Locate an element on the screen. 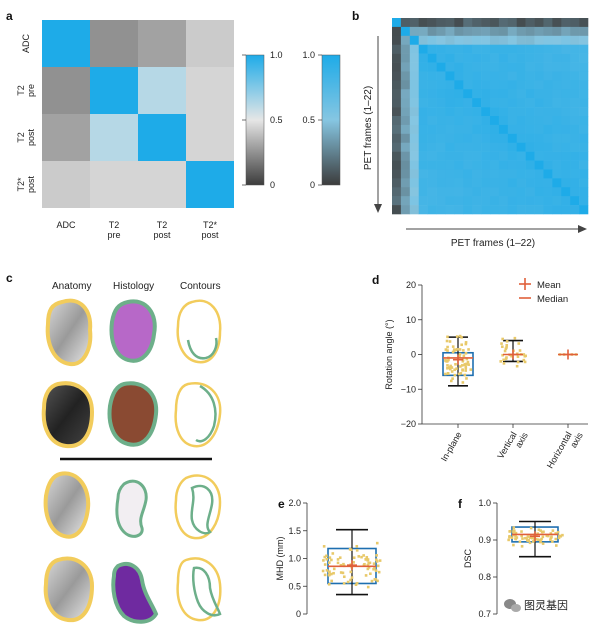 The height and width of the screenshot is (631, 600). row-label: T2*post is located at coordinates (26, 184).